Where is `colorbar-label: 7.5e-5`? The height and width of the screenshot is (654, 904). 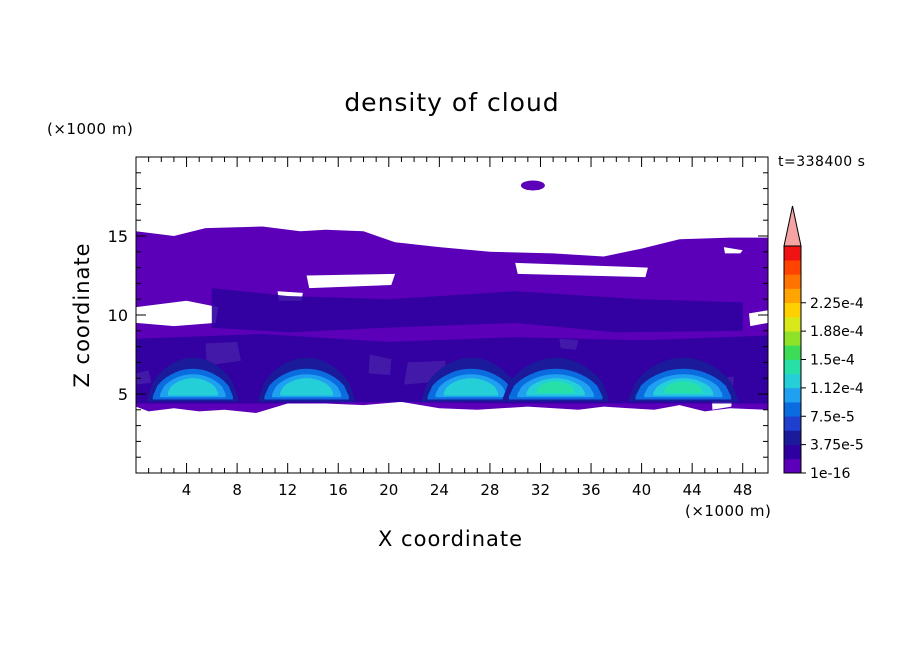
colorbar-label: 7.5e-5 is located at coordinates (832, 417).